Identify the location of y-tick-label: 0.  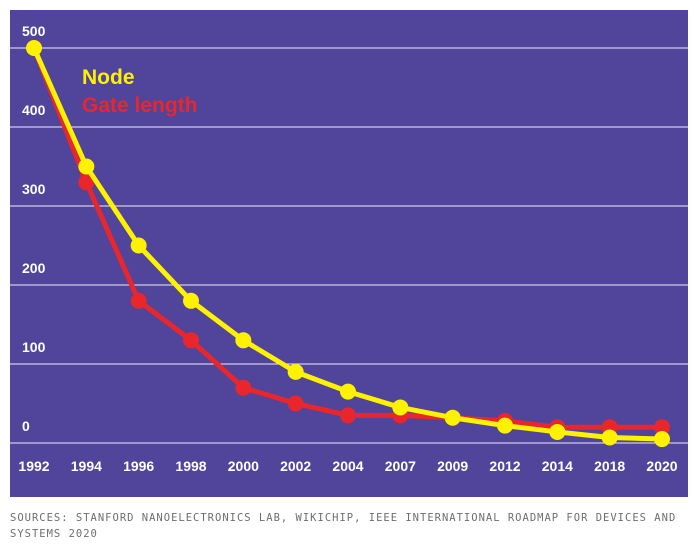
(26, 426).